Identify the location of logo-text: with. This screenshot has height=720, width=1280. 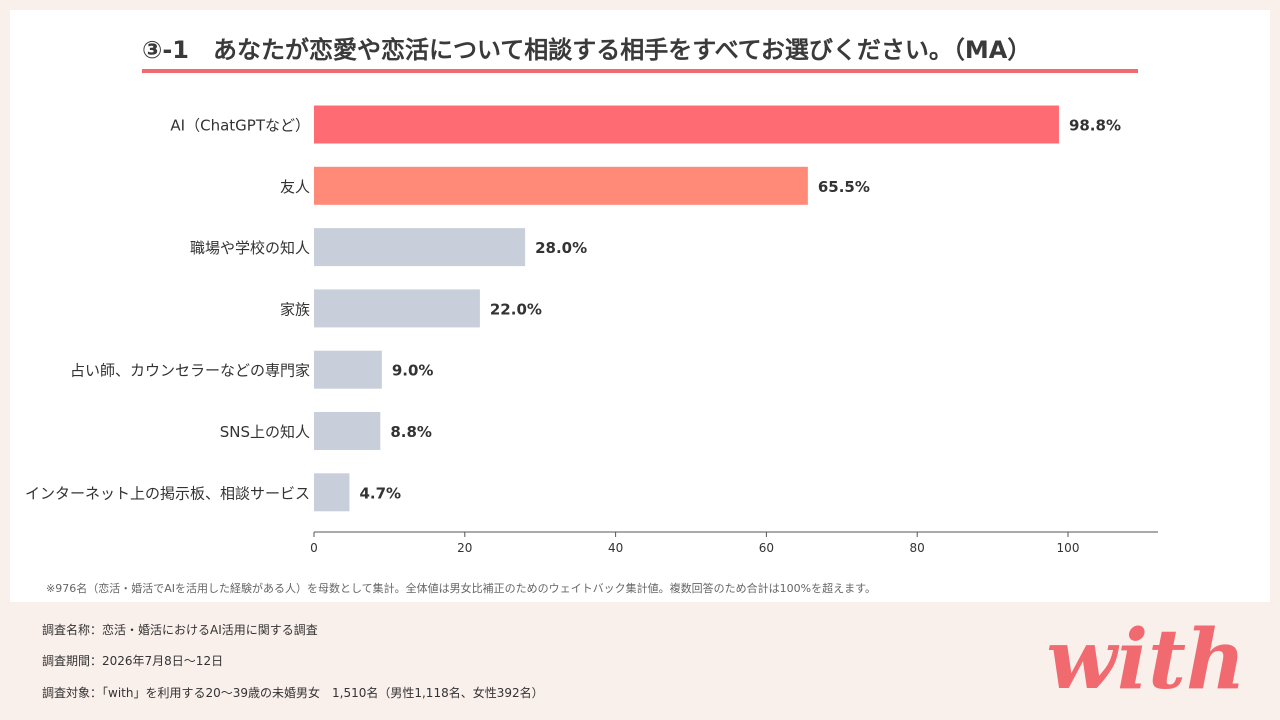
(1145, 659).